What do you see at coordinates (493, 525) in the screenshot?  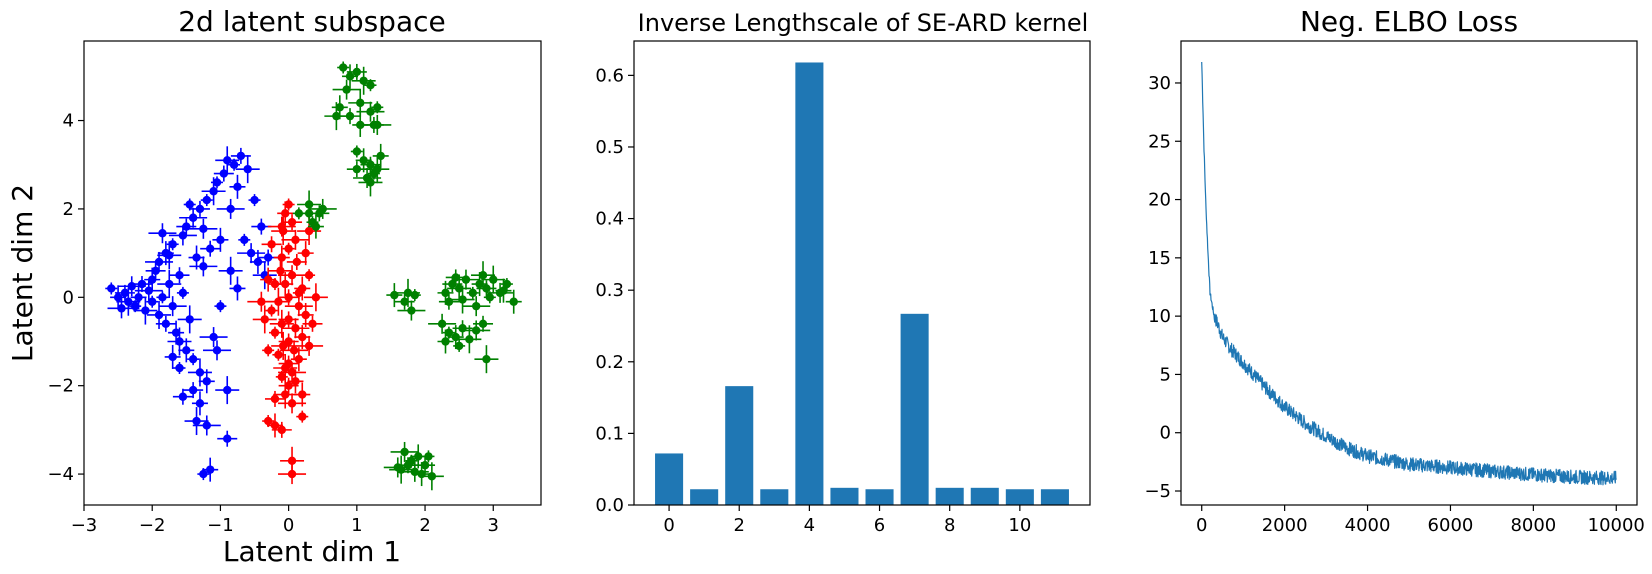 I see `x-tick-label: 3` at bounding box center [493, 525].